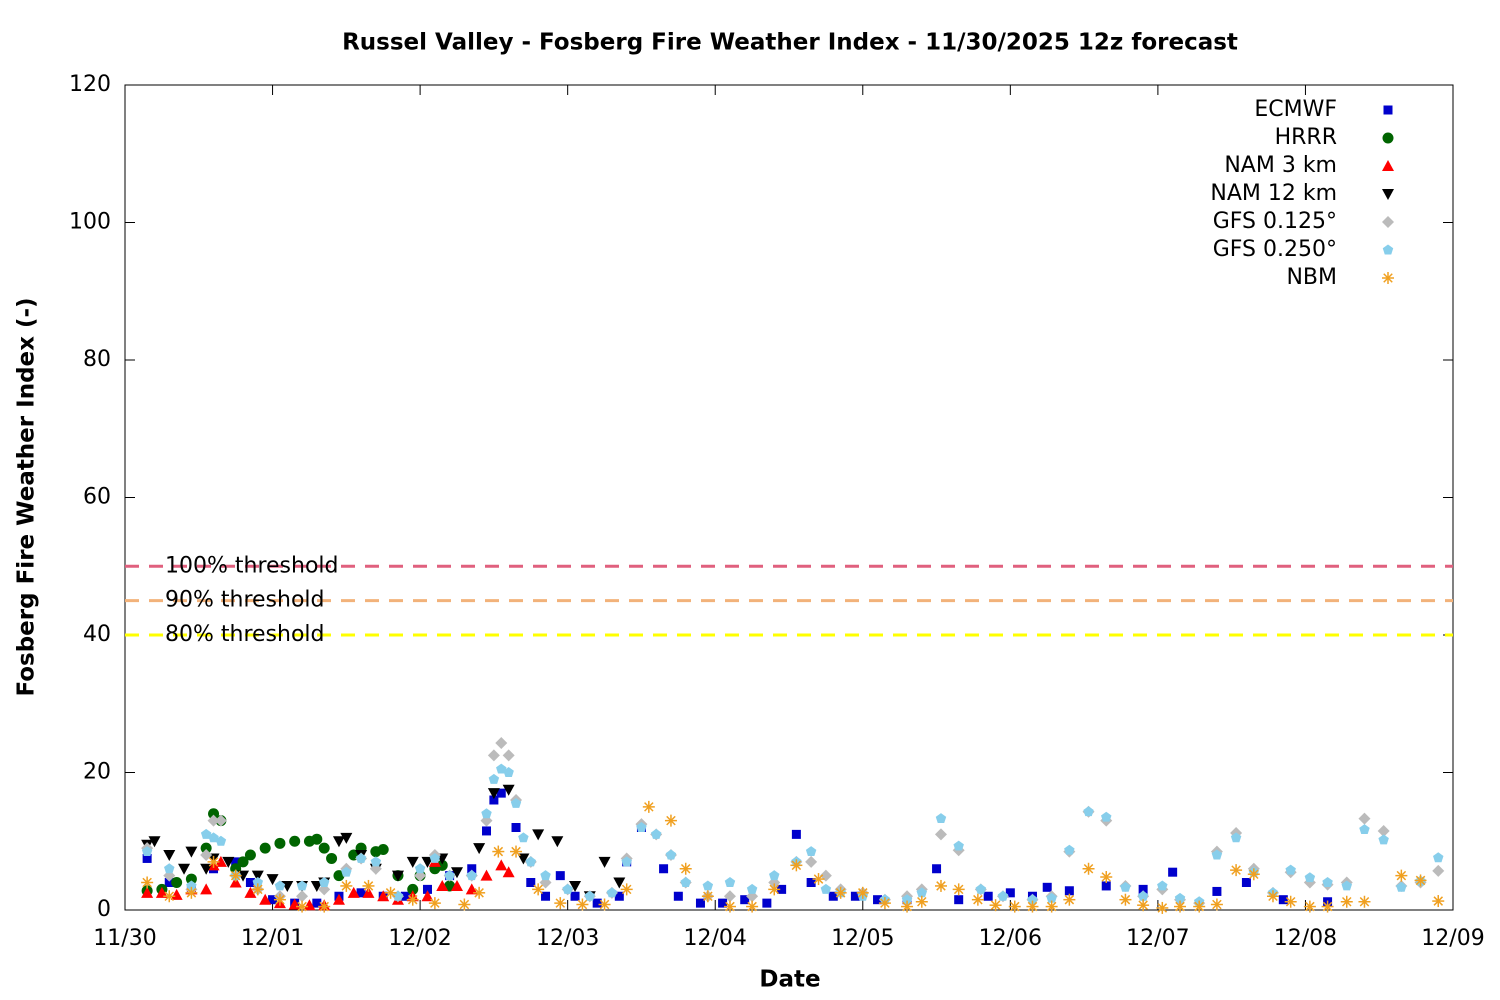  I want to click on y-tick-label: 60, so click(97, 497).